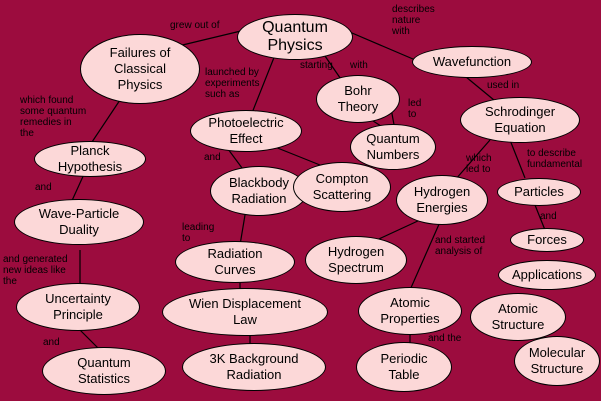 The height and width of the screenshot is (401, 601). What do you see at coordinates (503, 85) in the screenshot?
I see `label-used-in: used in` at bounding box center [503, 85].